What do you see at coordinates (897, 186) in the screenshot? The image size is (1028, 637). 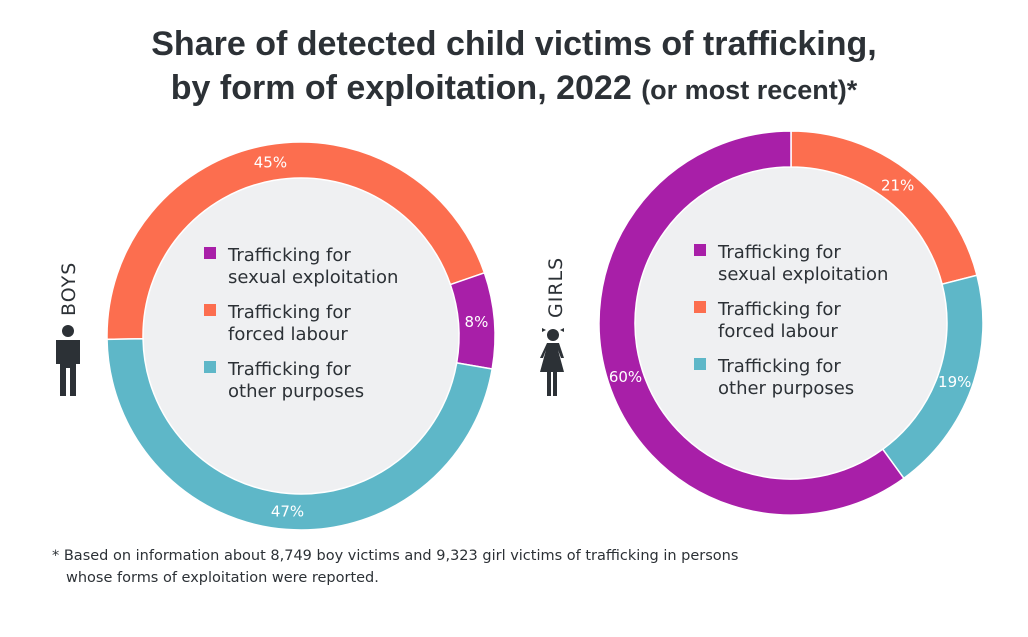 I see `segment-value-label: 21%` at bounding box center [897, 186].